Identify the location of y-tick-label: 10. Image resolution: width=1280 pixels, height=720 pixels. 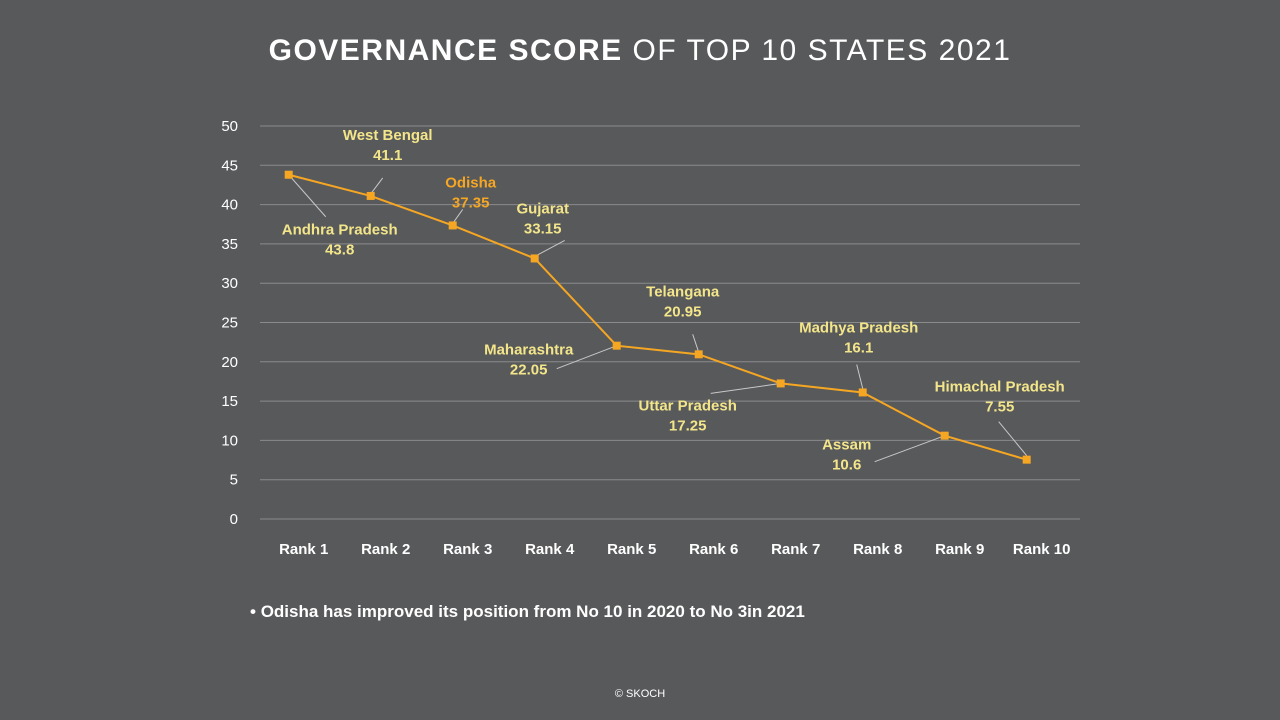
(229, 440).